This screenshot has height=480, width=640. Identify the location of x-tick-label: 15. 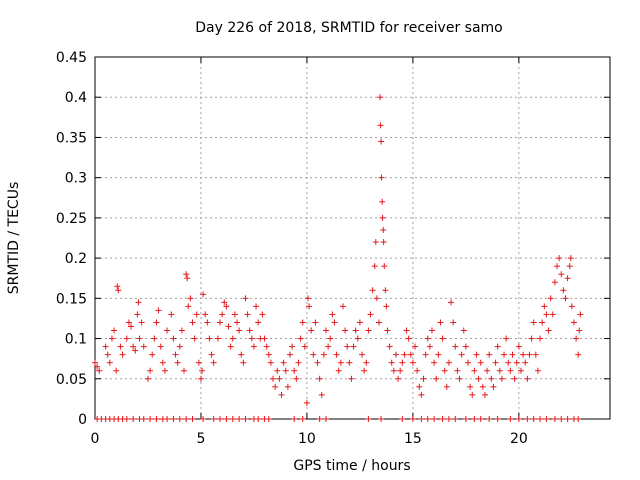
(413, 439).